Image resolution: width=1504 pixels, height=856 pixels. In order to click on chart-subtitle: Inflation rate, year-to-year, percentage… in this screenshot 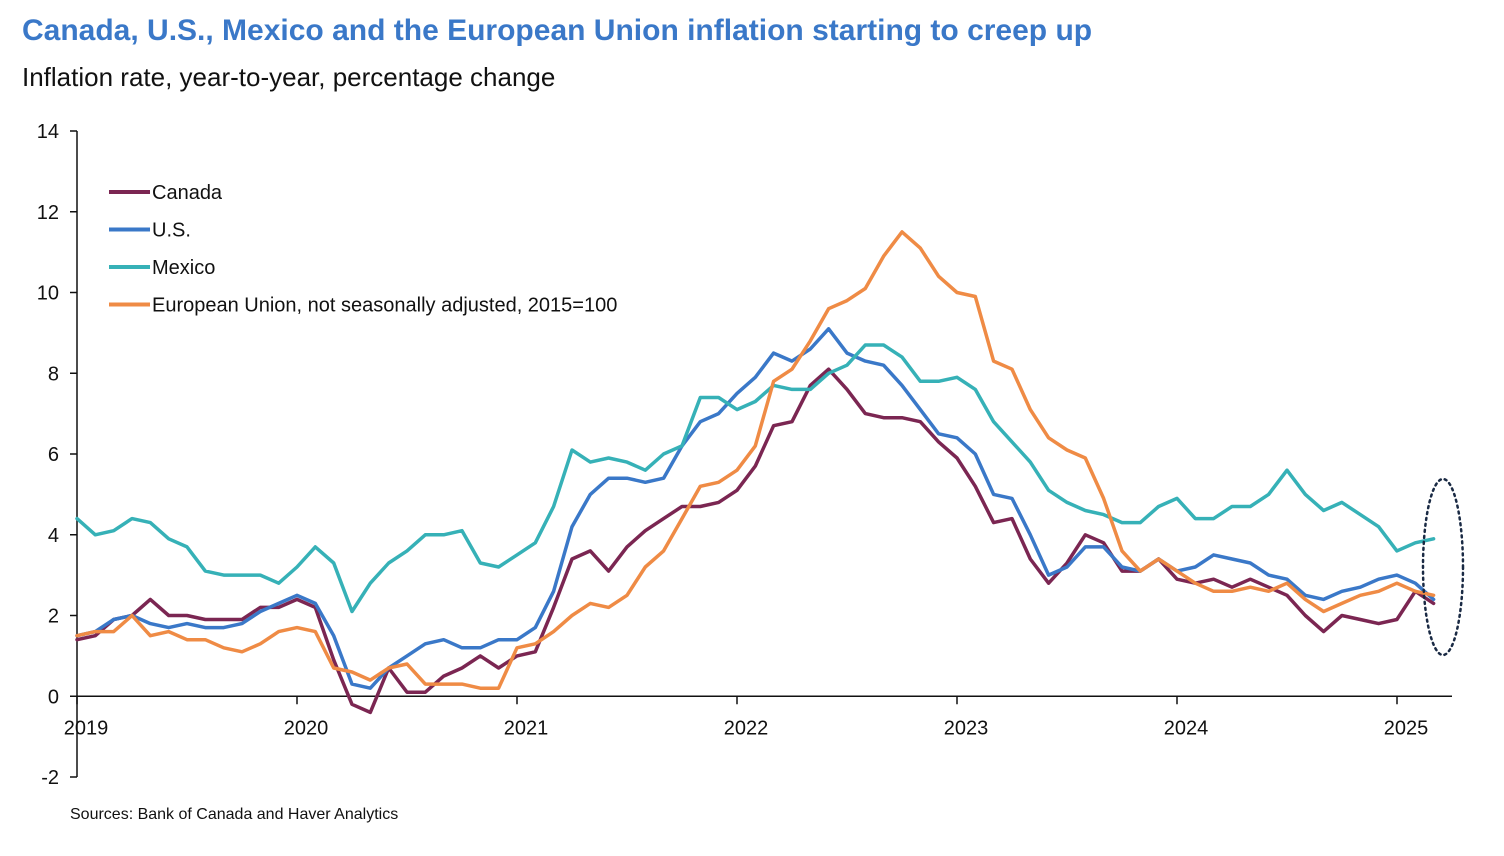, I will do `click(289, 77)`.